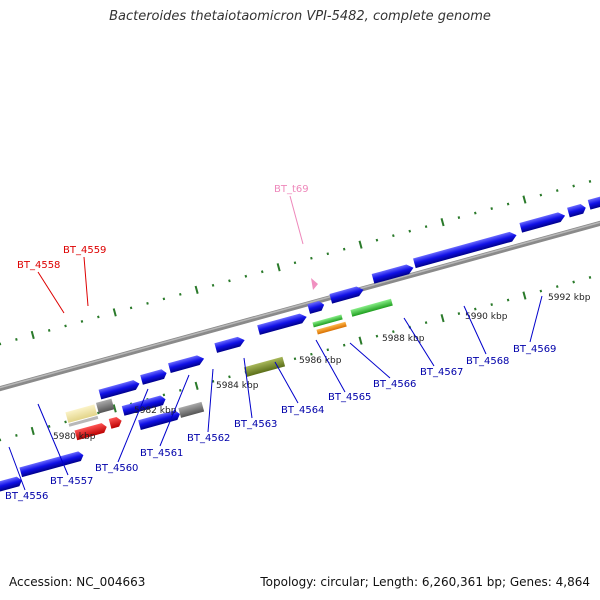  Describe the element at coordinates (116, 468) in the screenshot. I see `gene-label: BT_4560` at that location.